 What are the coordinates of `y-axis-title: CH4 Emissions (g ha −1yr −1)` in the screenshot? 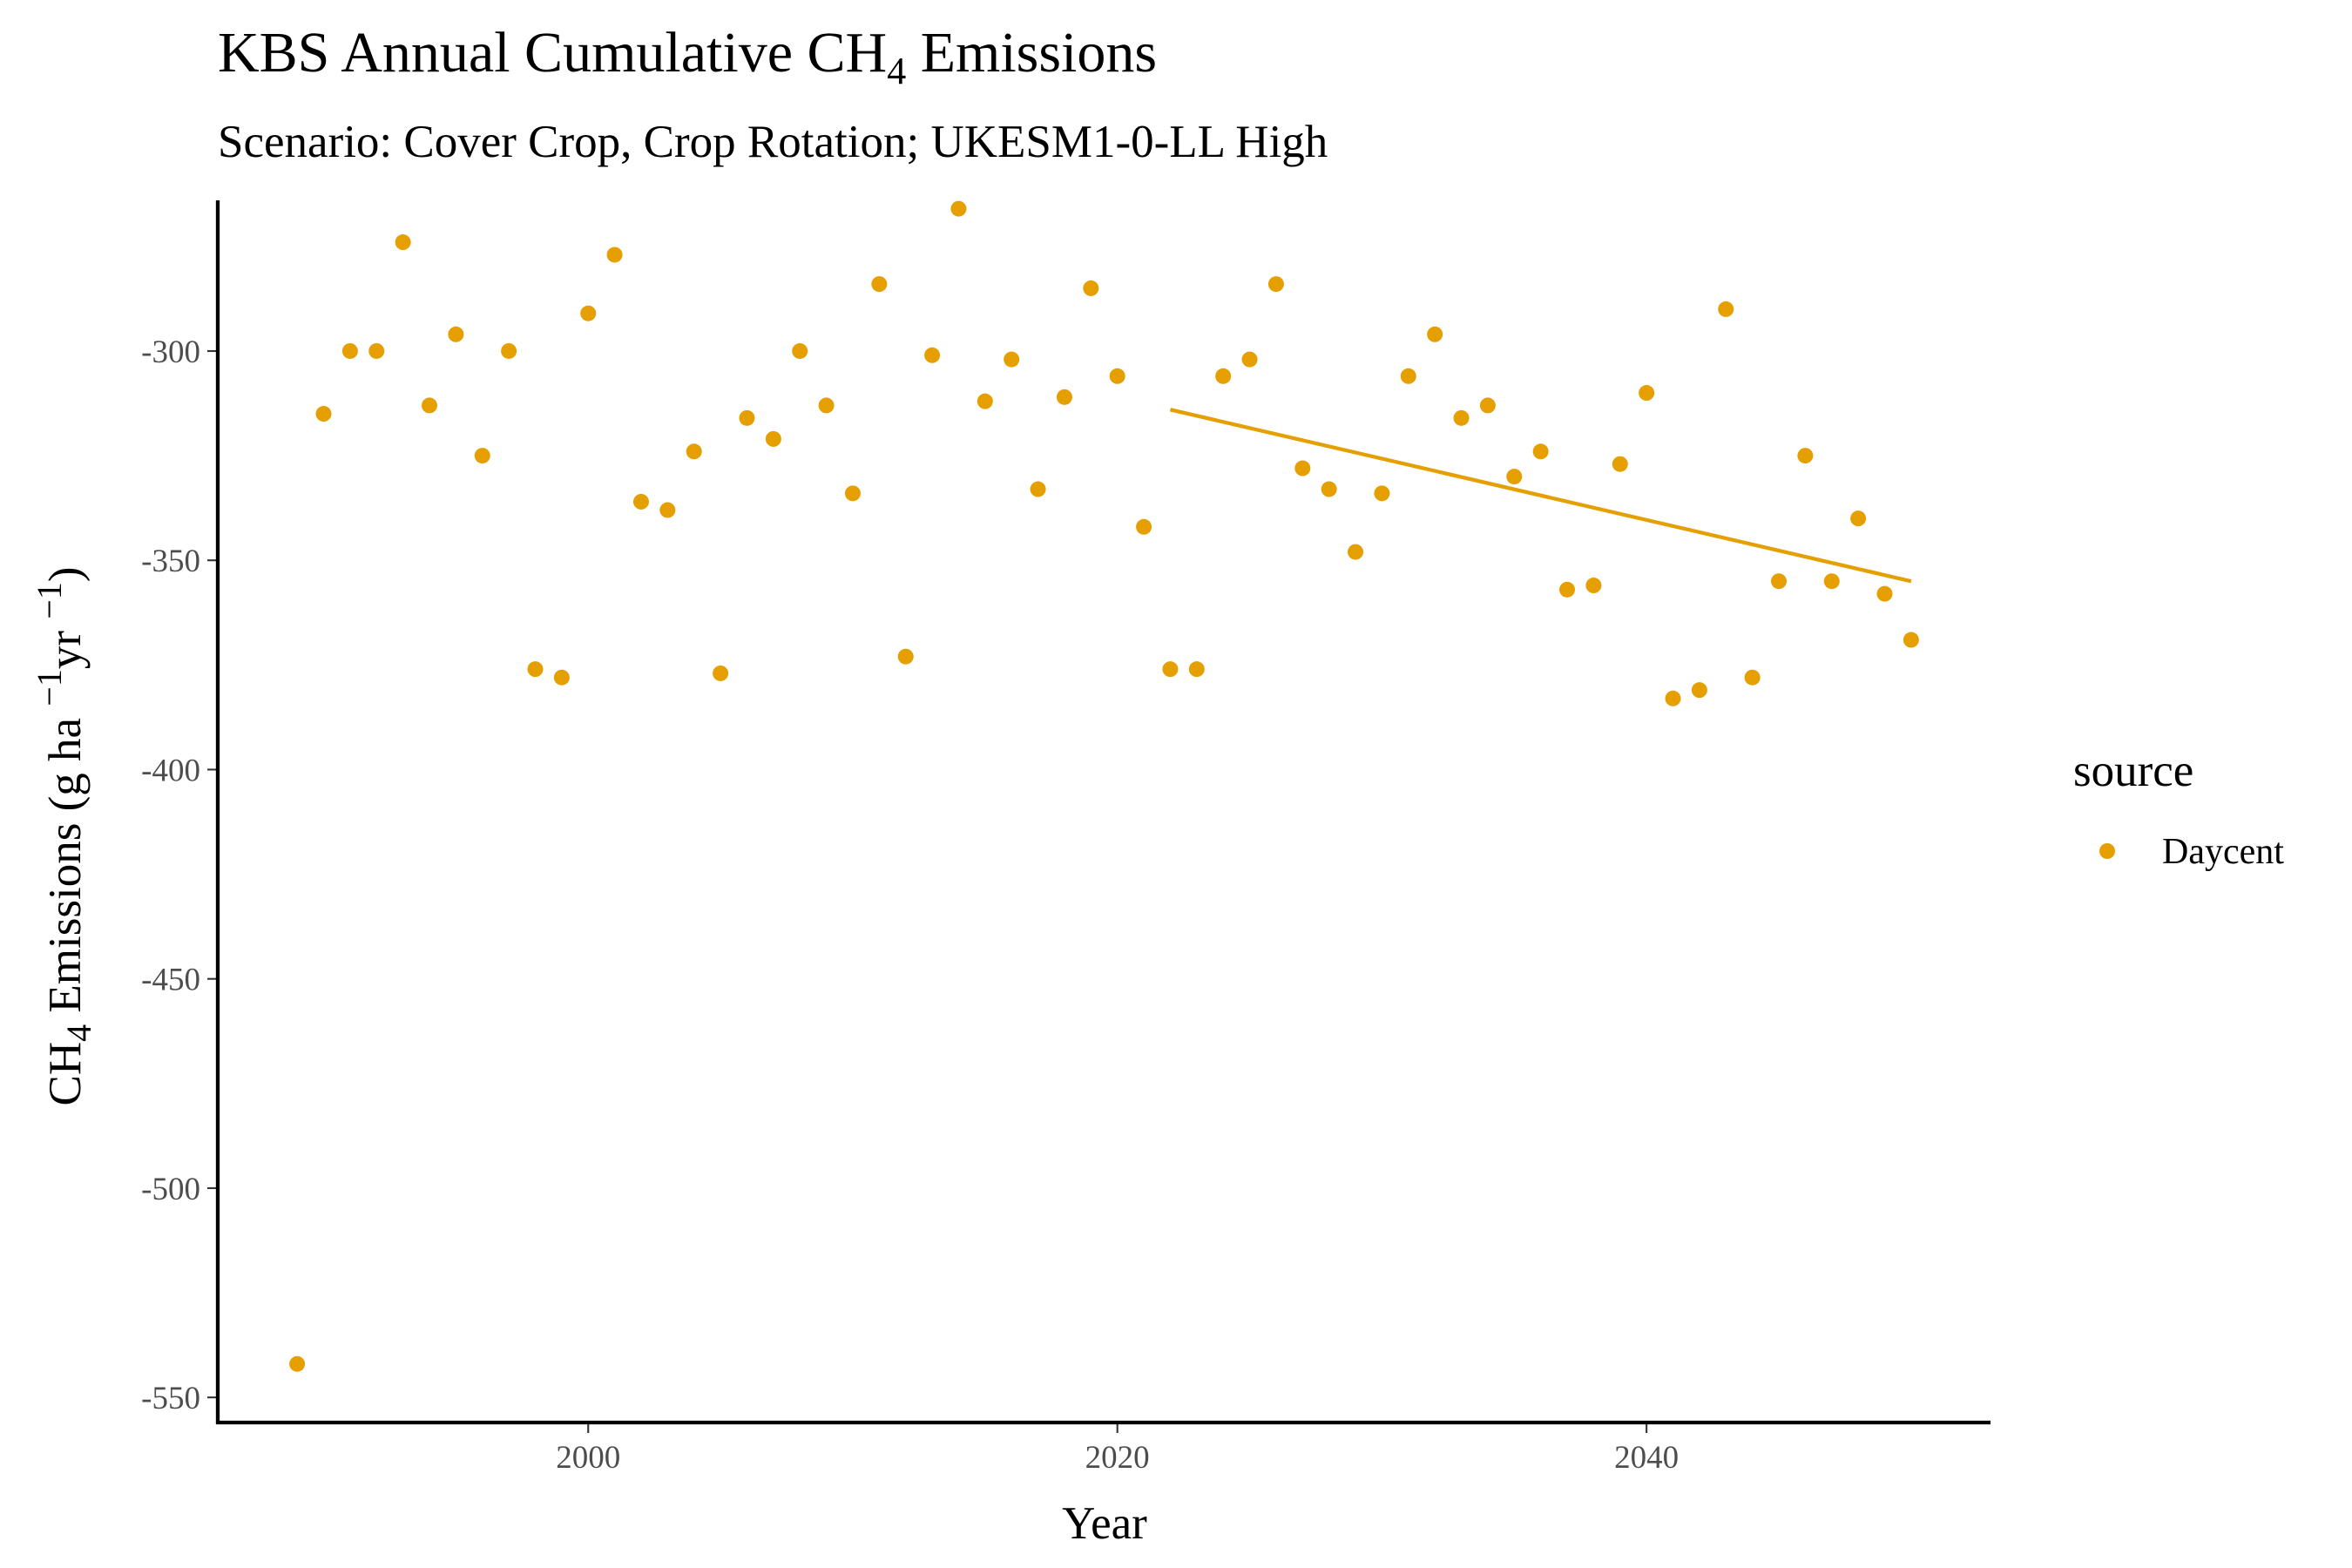 It's located at (64, 836).